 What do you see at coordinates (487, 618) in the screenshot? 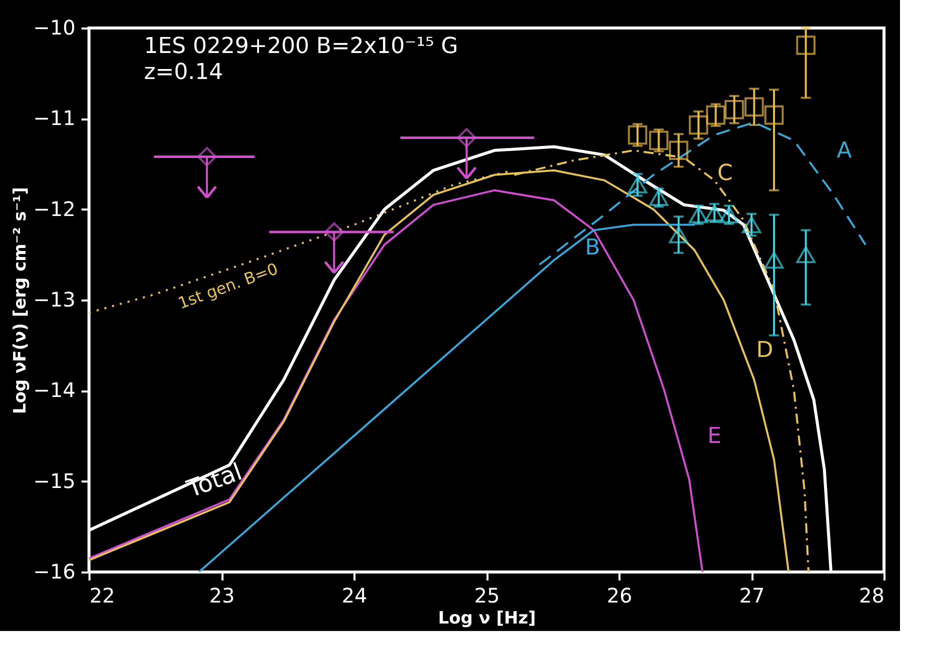
I see `x-axis-title: Log ν [Hz]` at bounding box center [487, 618].